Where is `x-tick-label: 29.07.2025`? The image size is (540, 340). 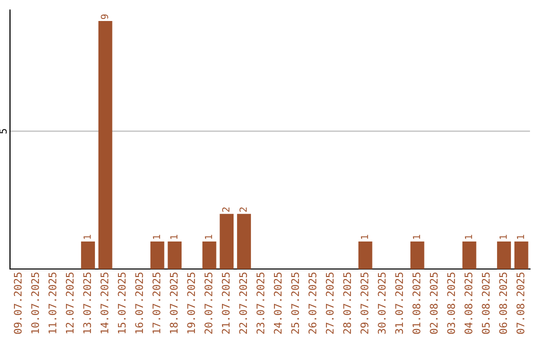 x-tick-label: 29.07.2025 is located at coordinates (364, 303).